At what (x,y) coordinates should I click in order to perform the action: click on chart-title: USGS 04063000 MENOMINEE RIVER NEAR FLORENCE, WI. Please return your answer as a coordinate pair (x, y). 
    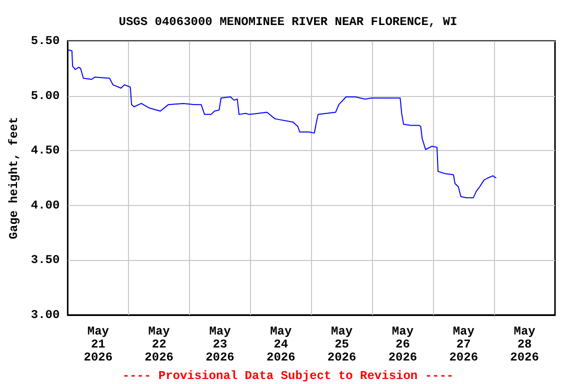
    Looking at the image, I should click on (288, 22).